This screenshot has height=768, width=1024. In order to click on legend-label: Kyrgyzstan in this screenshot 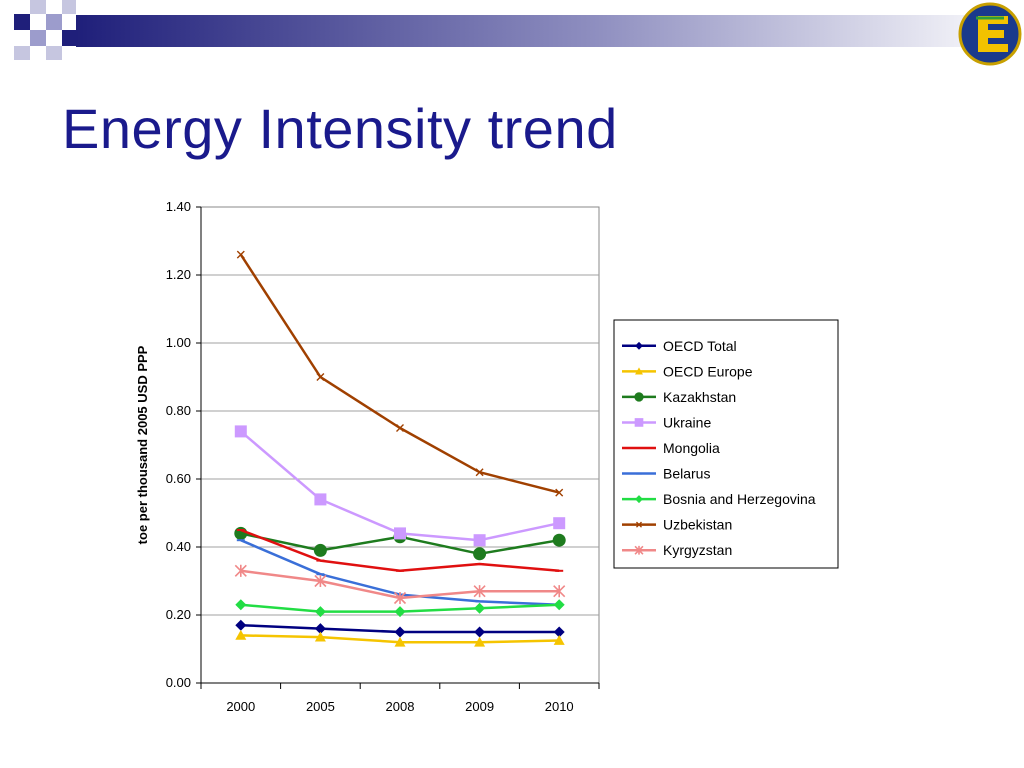, I will do `click(697, 550)`.